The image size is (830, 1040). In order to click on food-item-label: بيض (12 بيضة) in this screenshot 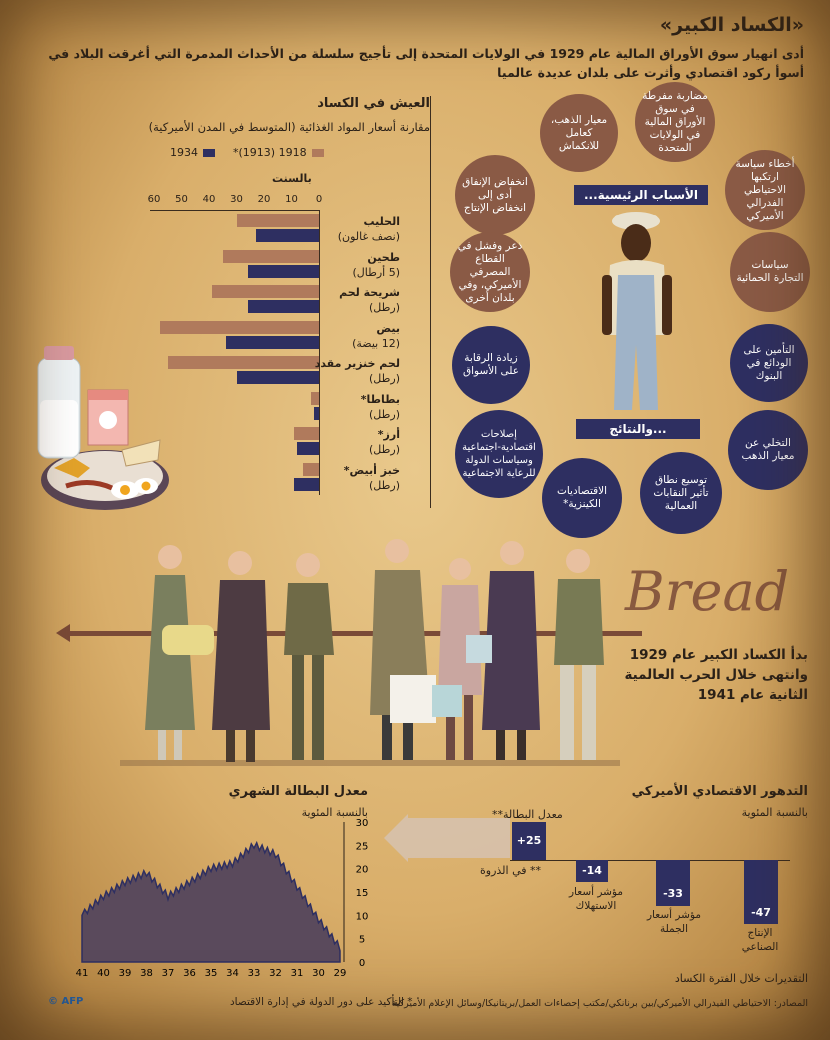, I will do `click(345, 336)`.